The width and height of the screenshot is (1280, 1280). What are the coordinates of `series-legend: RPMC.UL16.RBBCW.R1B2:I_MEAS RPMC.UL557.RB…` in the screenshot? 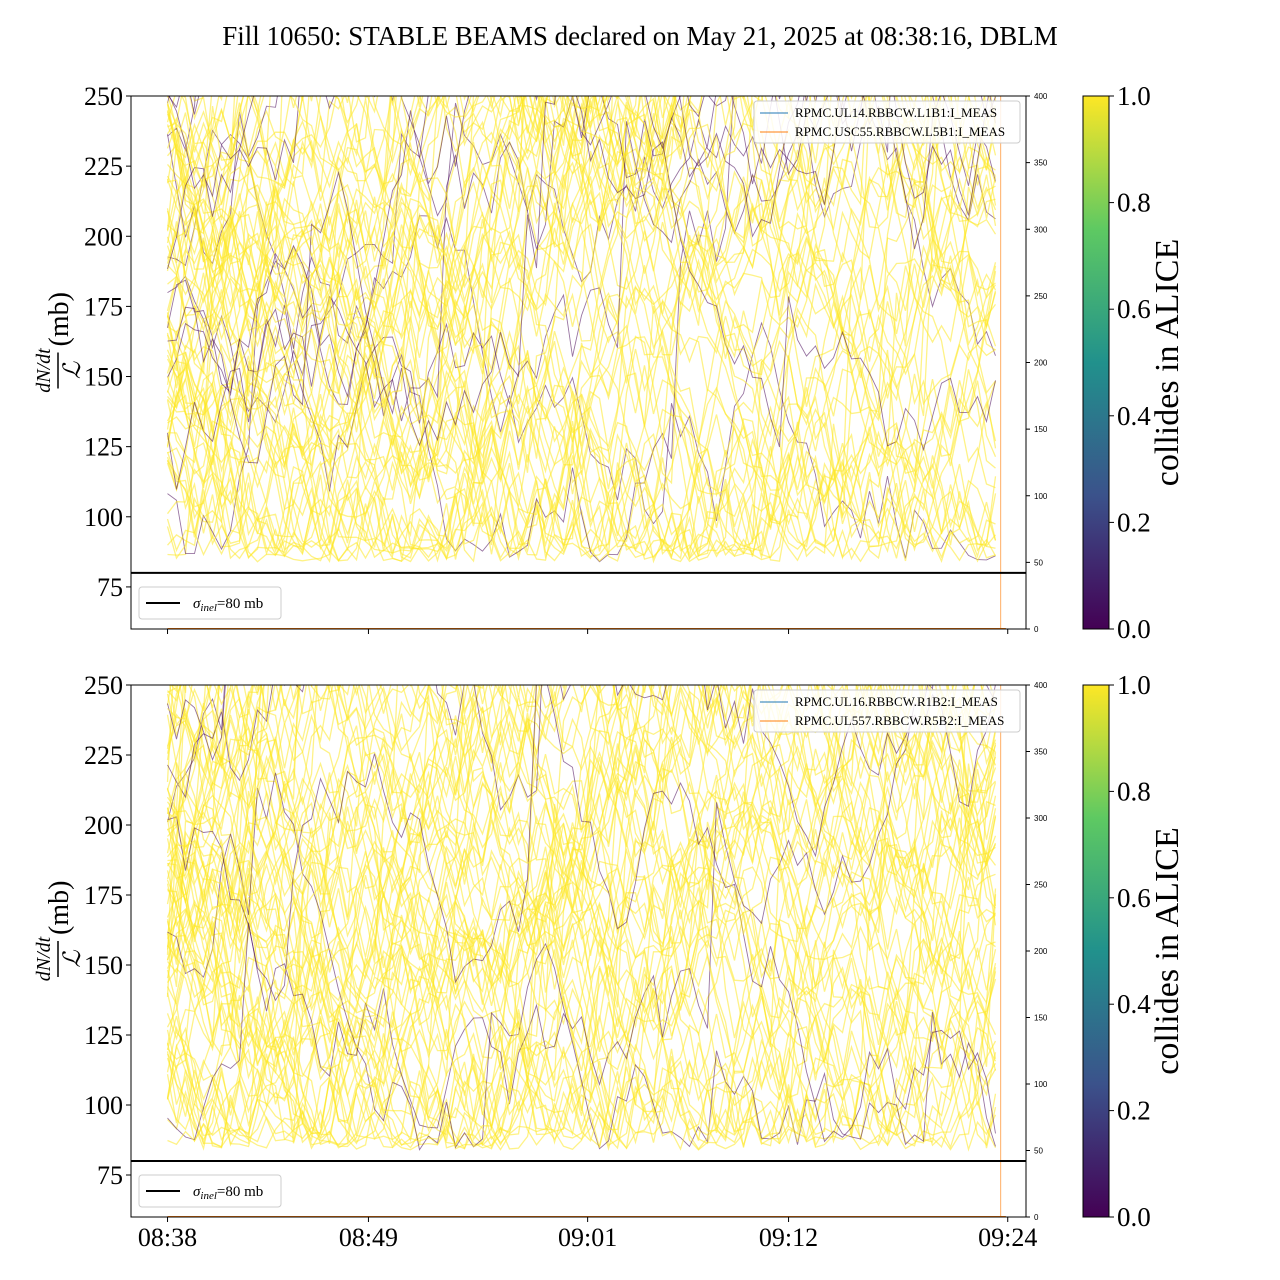 It's located at (887, 711).